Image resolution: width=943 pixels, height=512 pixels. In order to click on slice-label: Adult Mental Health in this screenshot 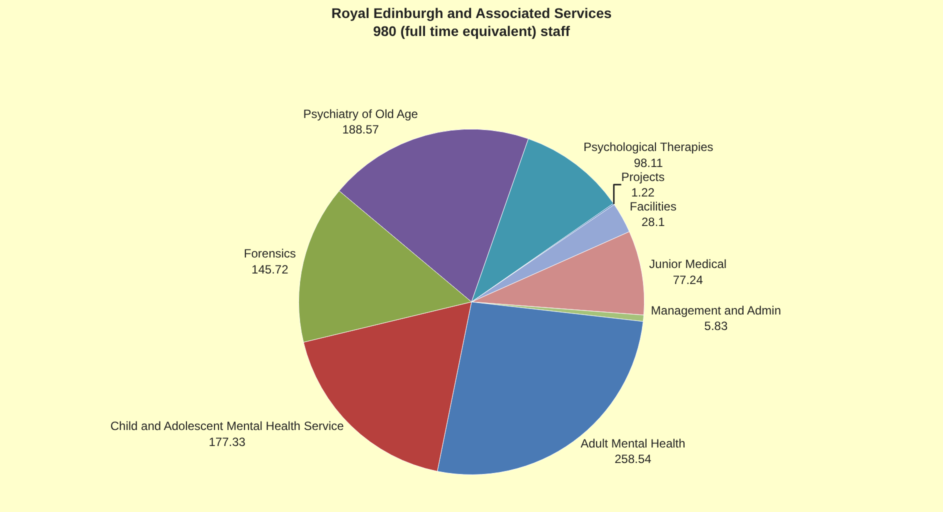, I will do `click(633, 443)`.